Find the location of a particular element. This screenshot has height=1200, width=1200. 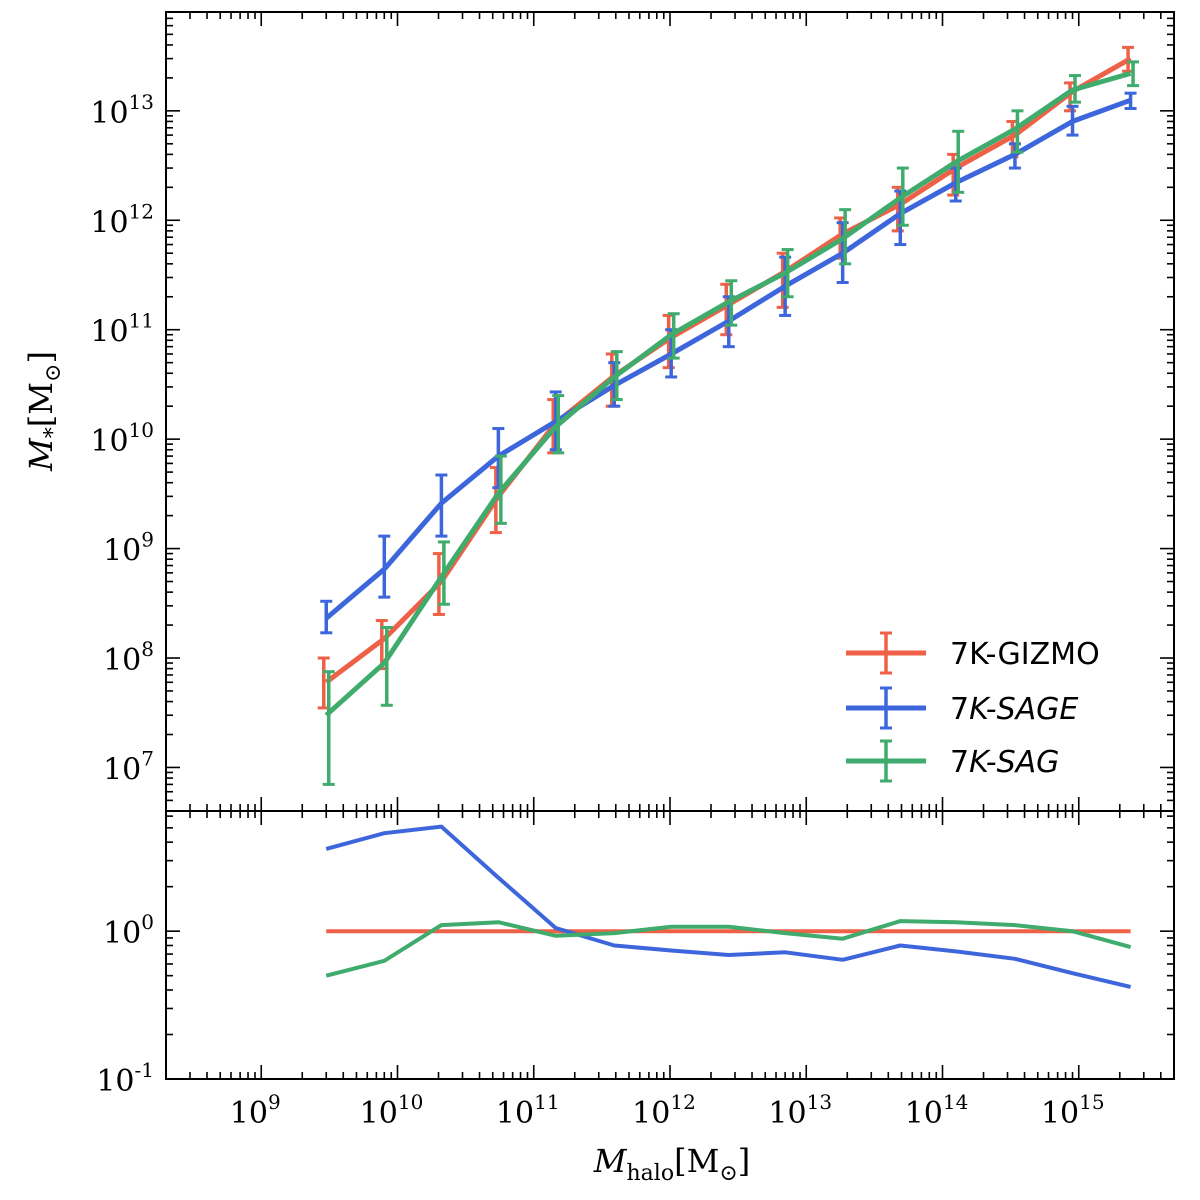

legend-label: 7K-GIZMO is located at coordinates (1025, 654).